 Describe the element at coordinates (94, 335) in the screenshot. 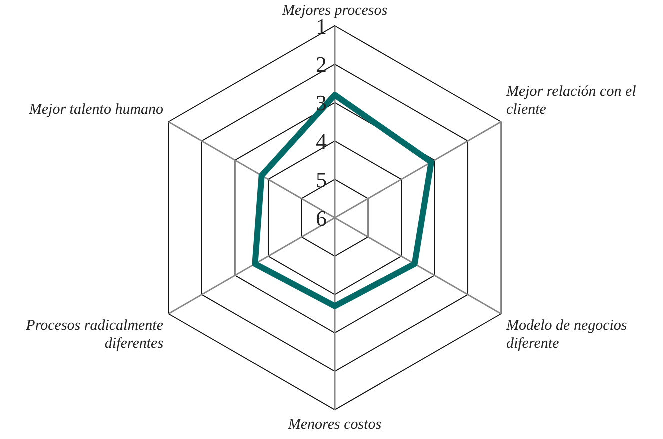

I see `spoke-label: Procesos radicalmente diferentes` at that location.